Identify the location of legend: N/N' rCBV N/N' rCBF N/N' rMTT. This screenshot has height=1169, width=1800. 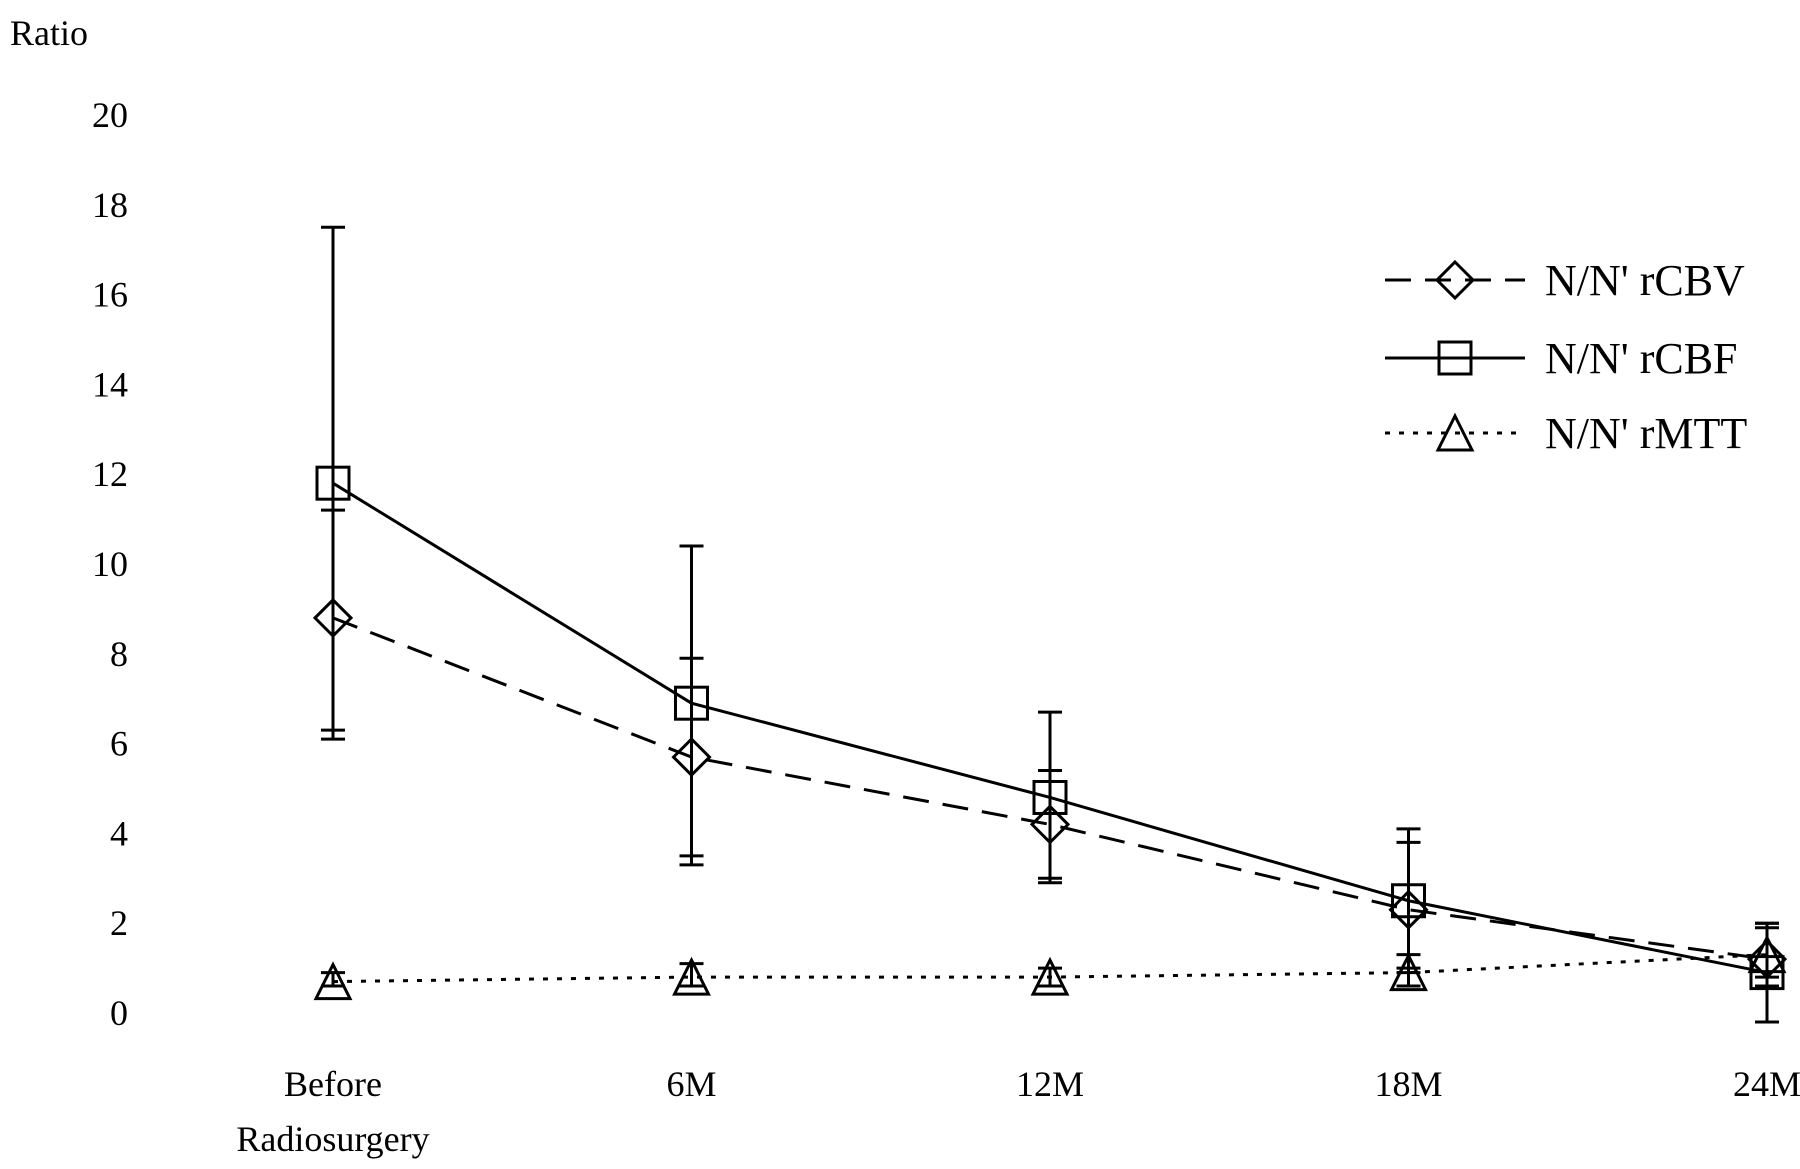
(1566, 357).